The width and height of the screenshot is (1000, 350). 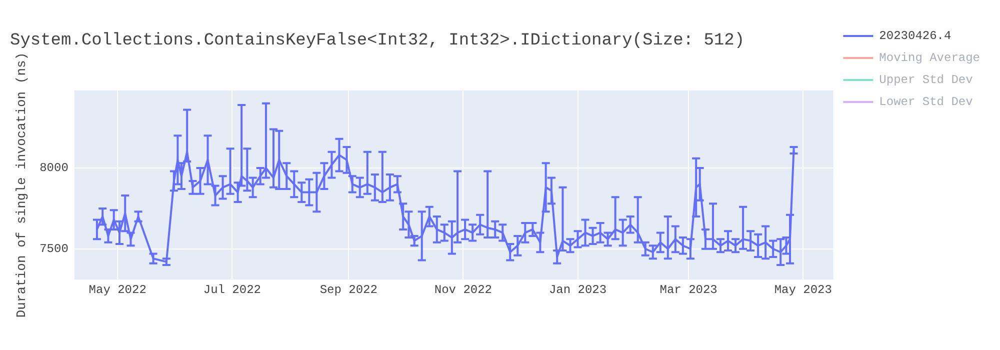 What do you see at coordinates (689, 289) in the screenshot?
I see `x-tick-label: Mar 2023` at bounding box center [689, 289].